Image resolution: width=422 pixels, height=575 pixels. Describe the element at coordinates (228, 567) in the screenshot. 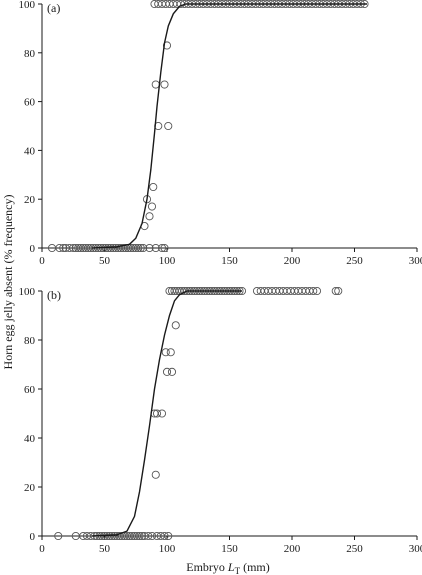

I see `x-axis-title: Embryo LT (mm)` at that location.